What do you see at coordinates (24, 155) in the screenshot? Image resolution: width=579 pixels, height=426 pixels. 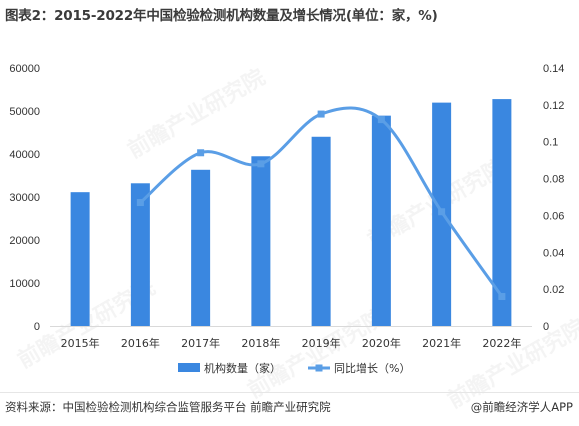 I see `left-tick-label: 40000` at bounding box center [24, 155].